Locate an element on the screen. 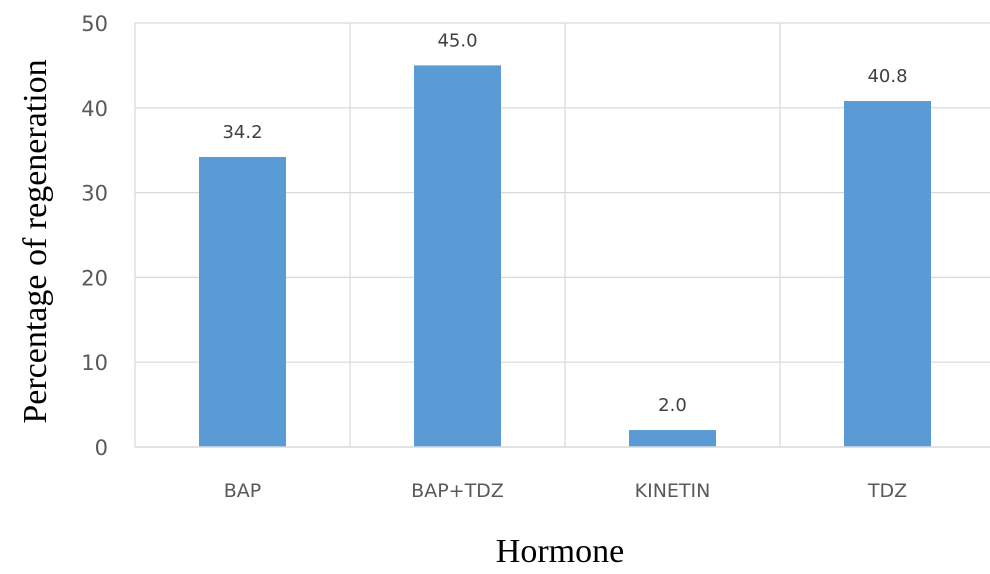 The width and height of the screenshot is (990, 574). x-tick-label: BAP is located at coordinates (243, 491).